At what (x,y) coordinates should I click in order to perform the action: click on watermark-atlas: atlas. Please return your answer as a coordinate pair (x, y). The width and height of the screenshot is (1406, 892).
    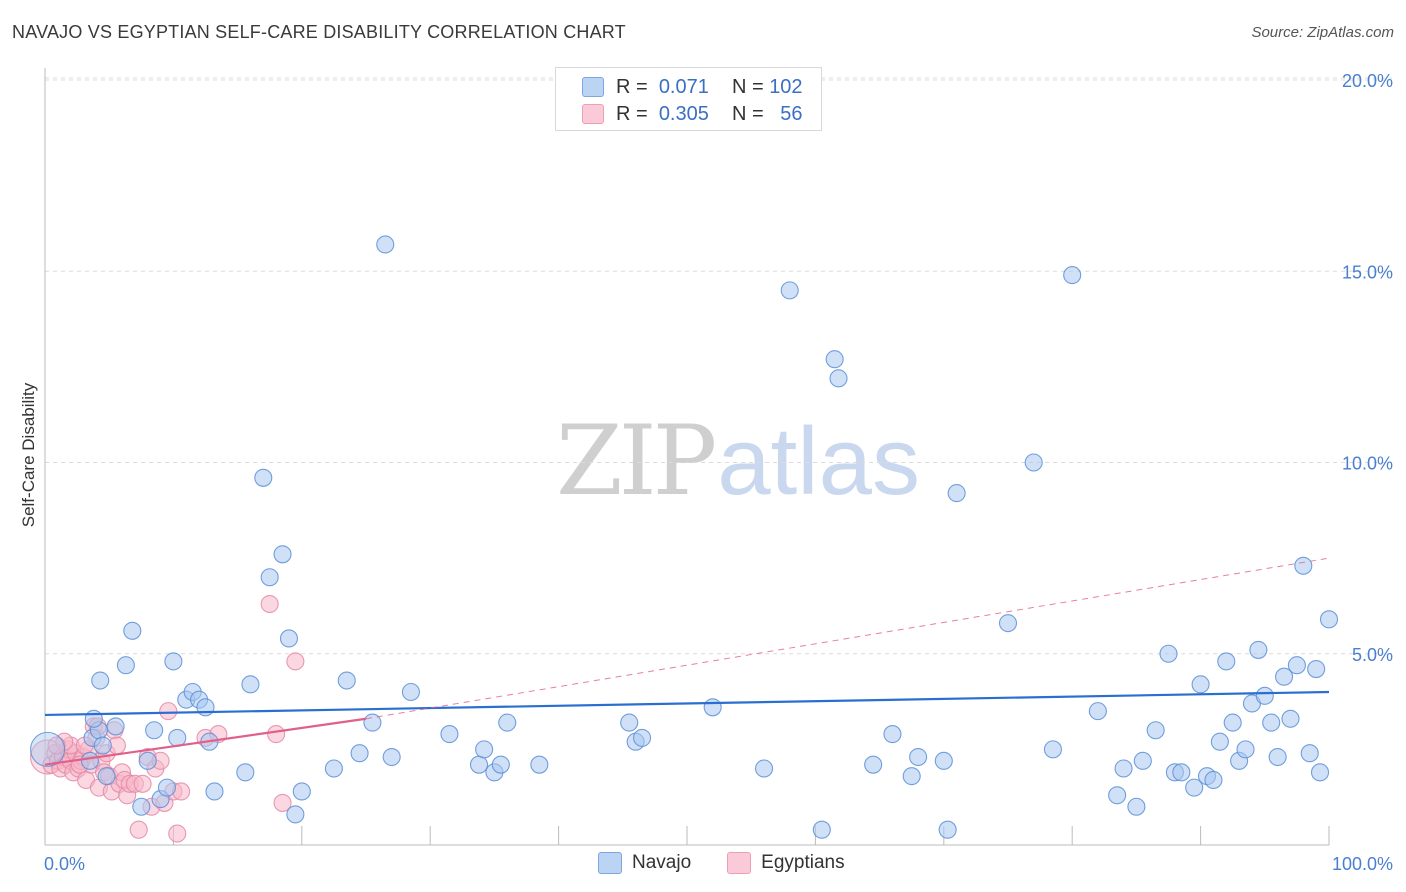
    Looking at the image, I should click on (818, 461).